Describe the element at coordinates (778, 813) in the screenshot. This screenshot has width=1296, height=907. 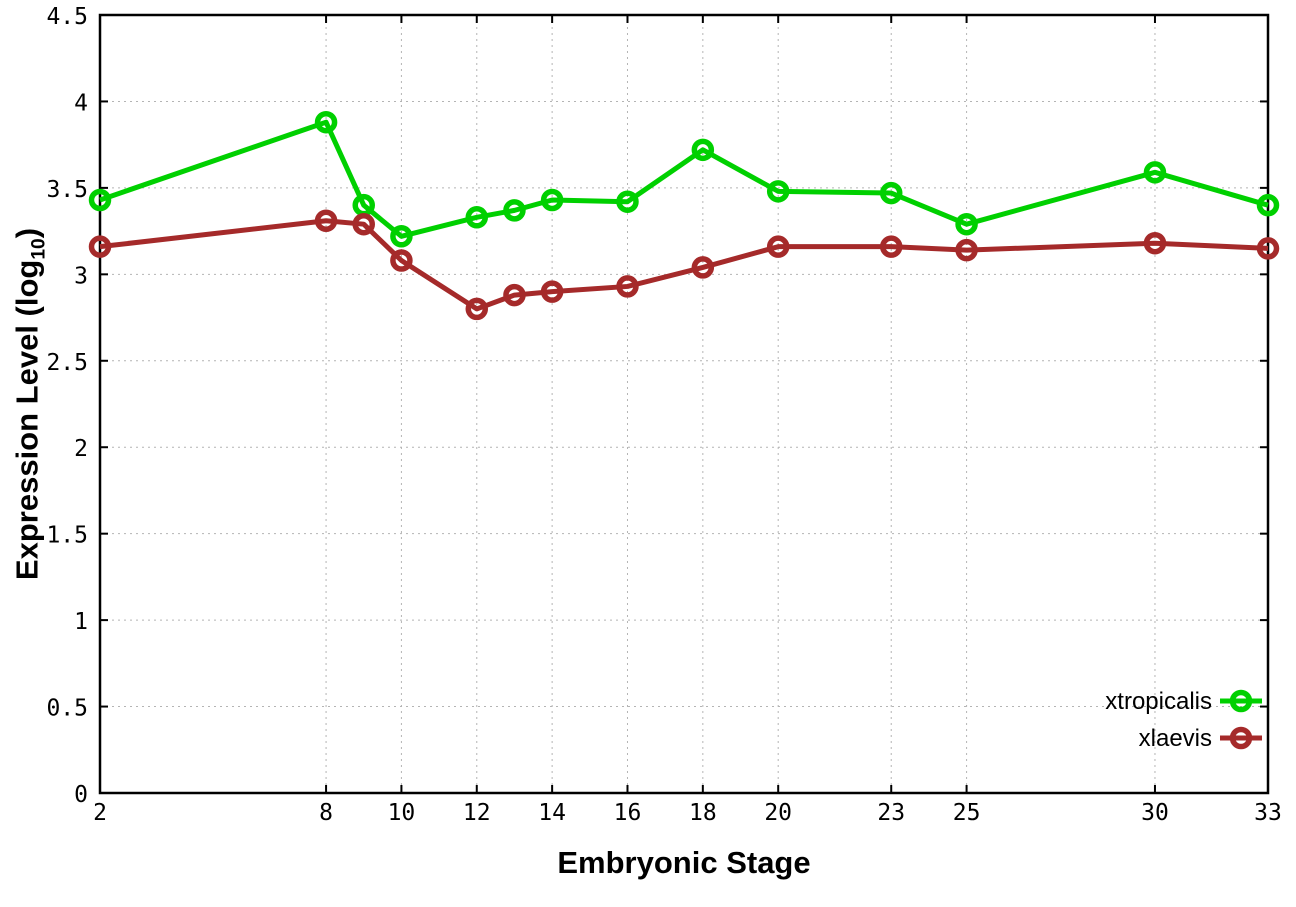
I see `x-tick-label: 20` at that location.